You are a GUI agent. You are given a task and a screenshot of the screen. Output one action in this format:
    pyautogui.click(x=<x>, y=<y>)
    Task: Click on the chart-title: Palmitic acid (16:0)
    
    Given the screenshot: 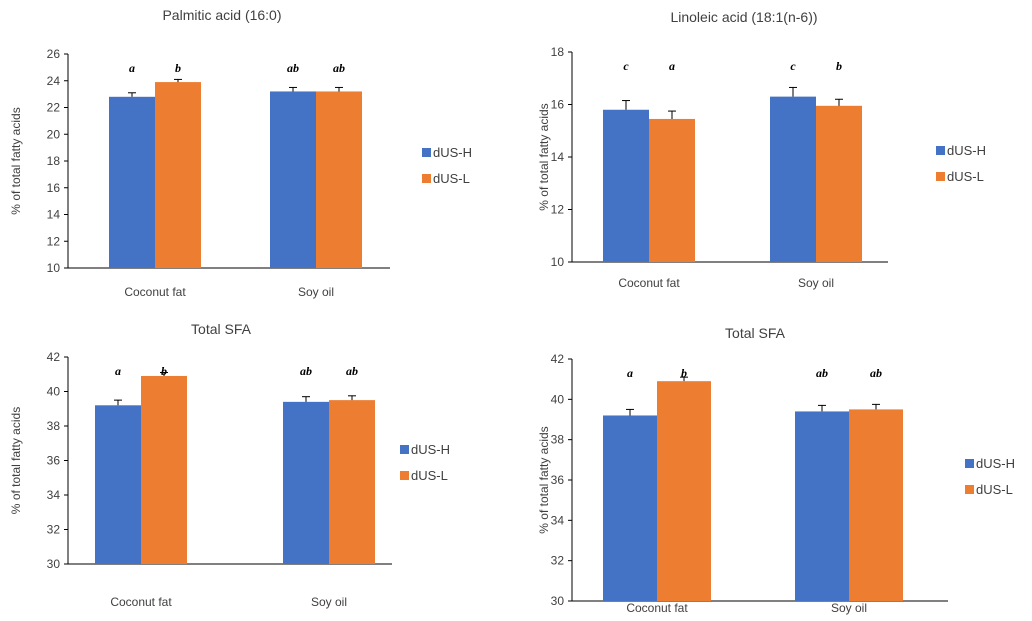 What is the action you would take?
    pyautogui.click(x=221, y=15)
    